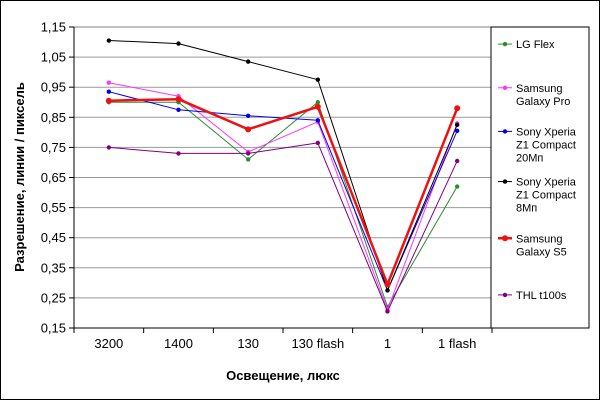 This screenshot has height=400, width=600. Describe the element at coordinates (53, 297) in the screenshot. I see `y-tick-label: 0,25` at that location.